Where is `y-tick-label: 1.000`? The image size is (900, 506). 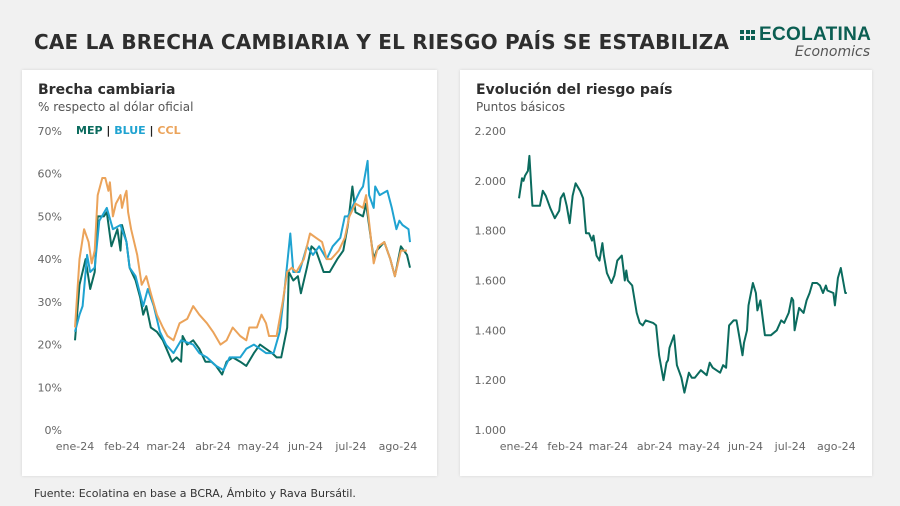
y-tick-label: 1.000 is located at coordinates (491, 430).